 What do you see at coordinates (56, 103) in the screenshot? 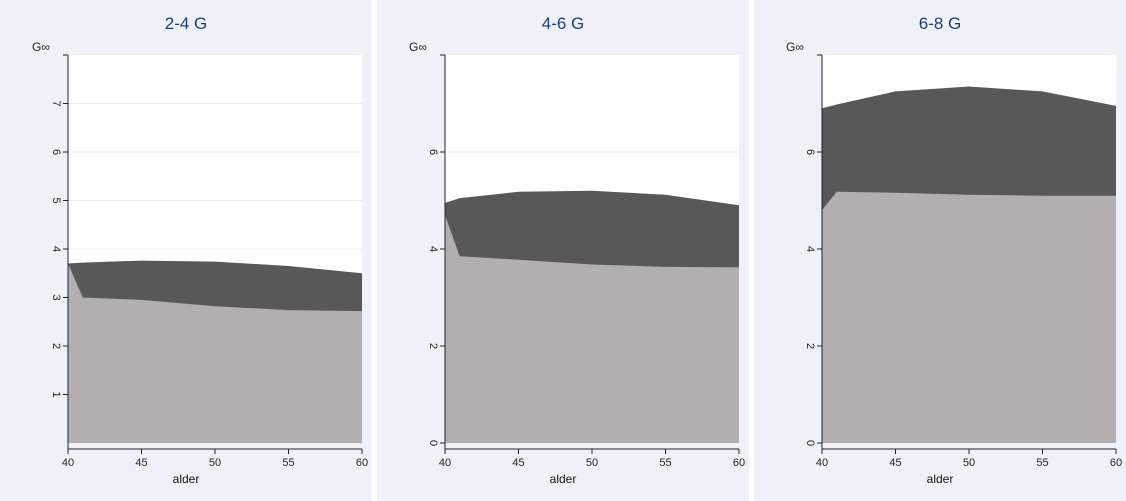
I see `y-tick-label: 7` at bounding box center [56, 103].